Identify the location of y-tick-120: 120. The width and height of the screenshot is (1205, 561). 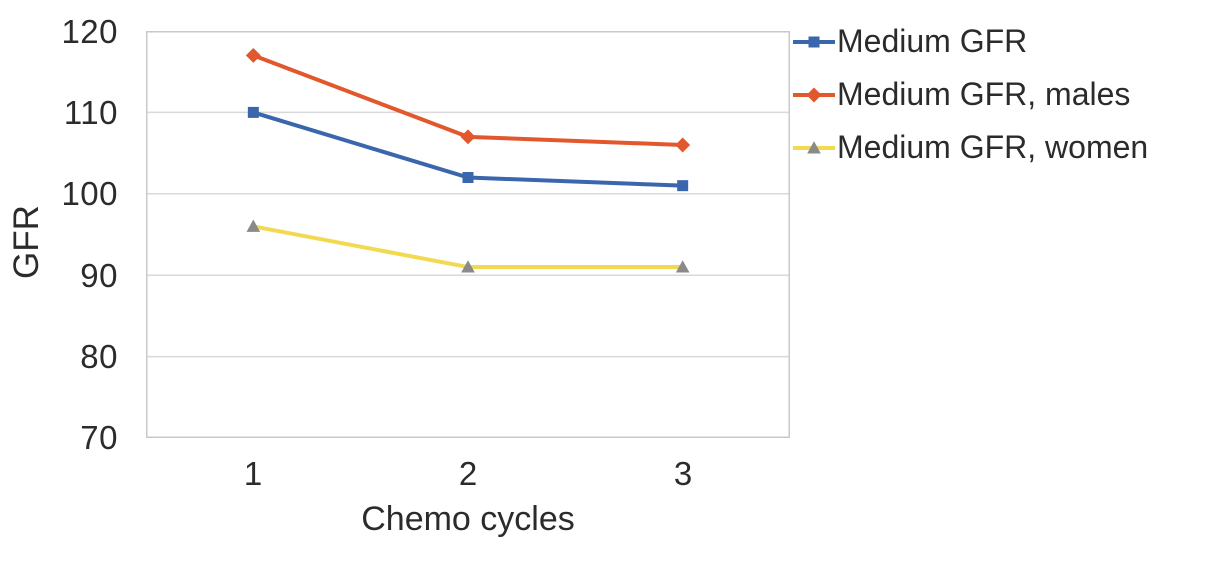
(89, 31).